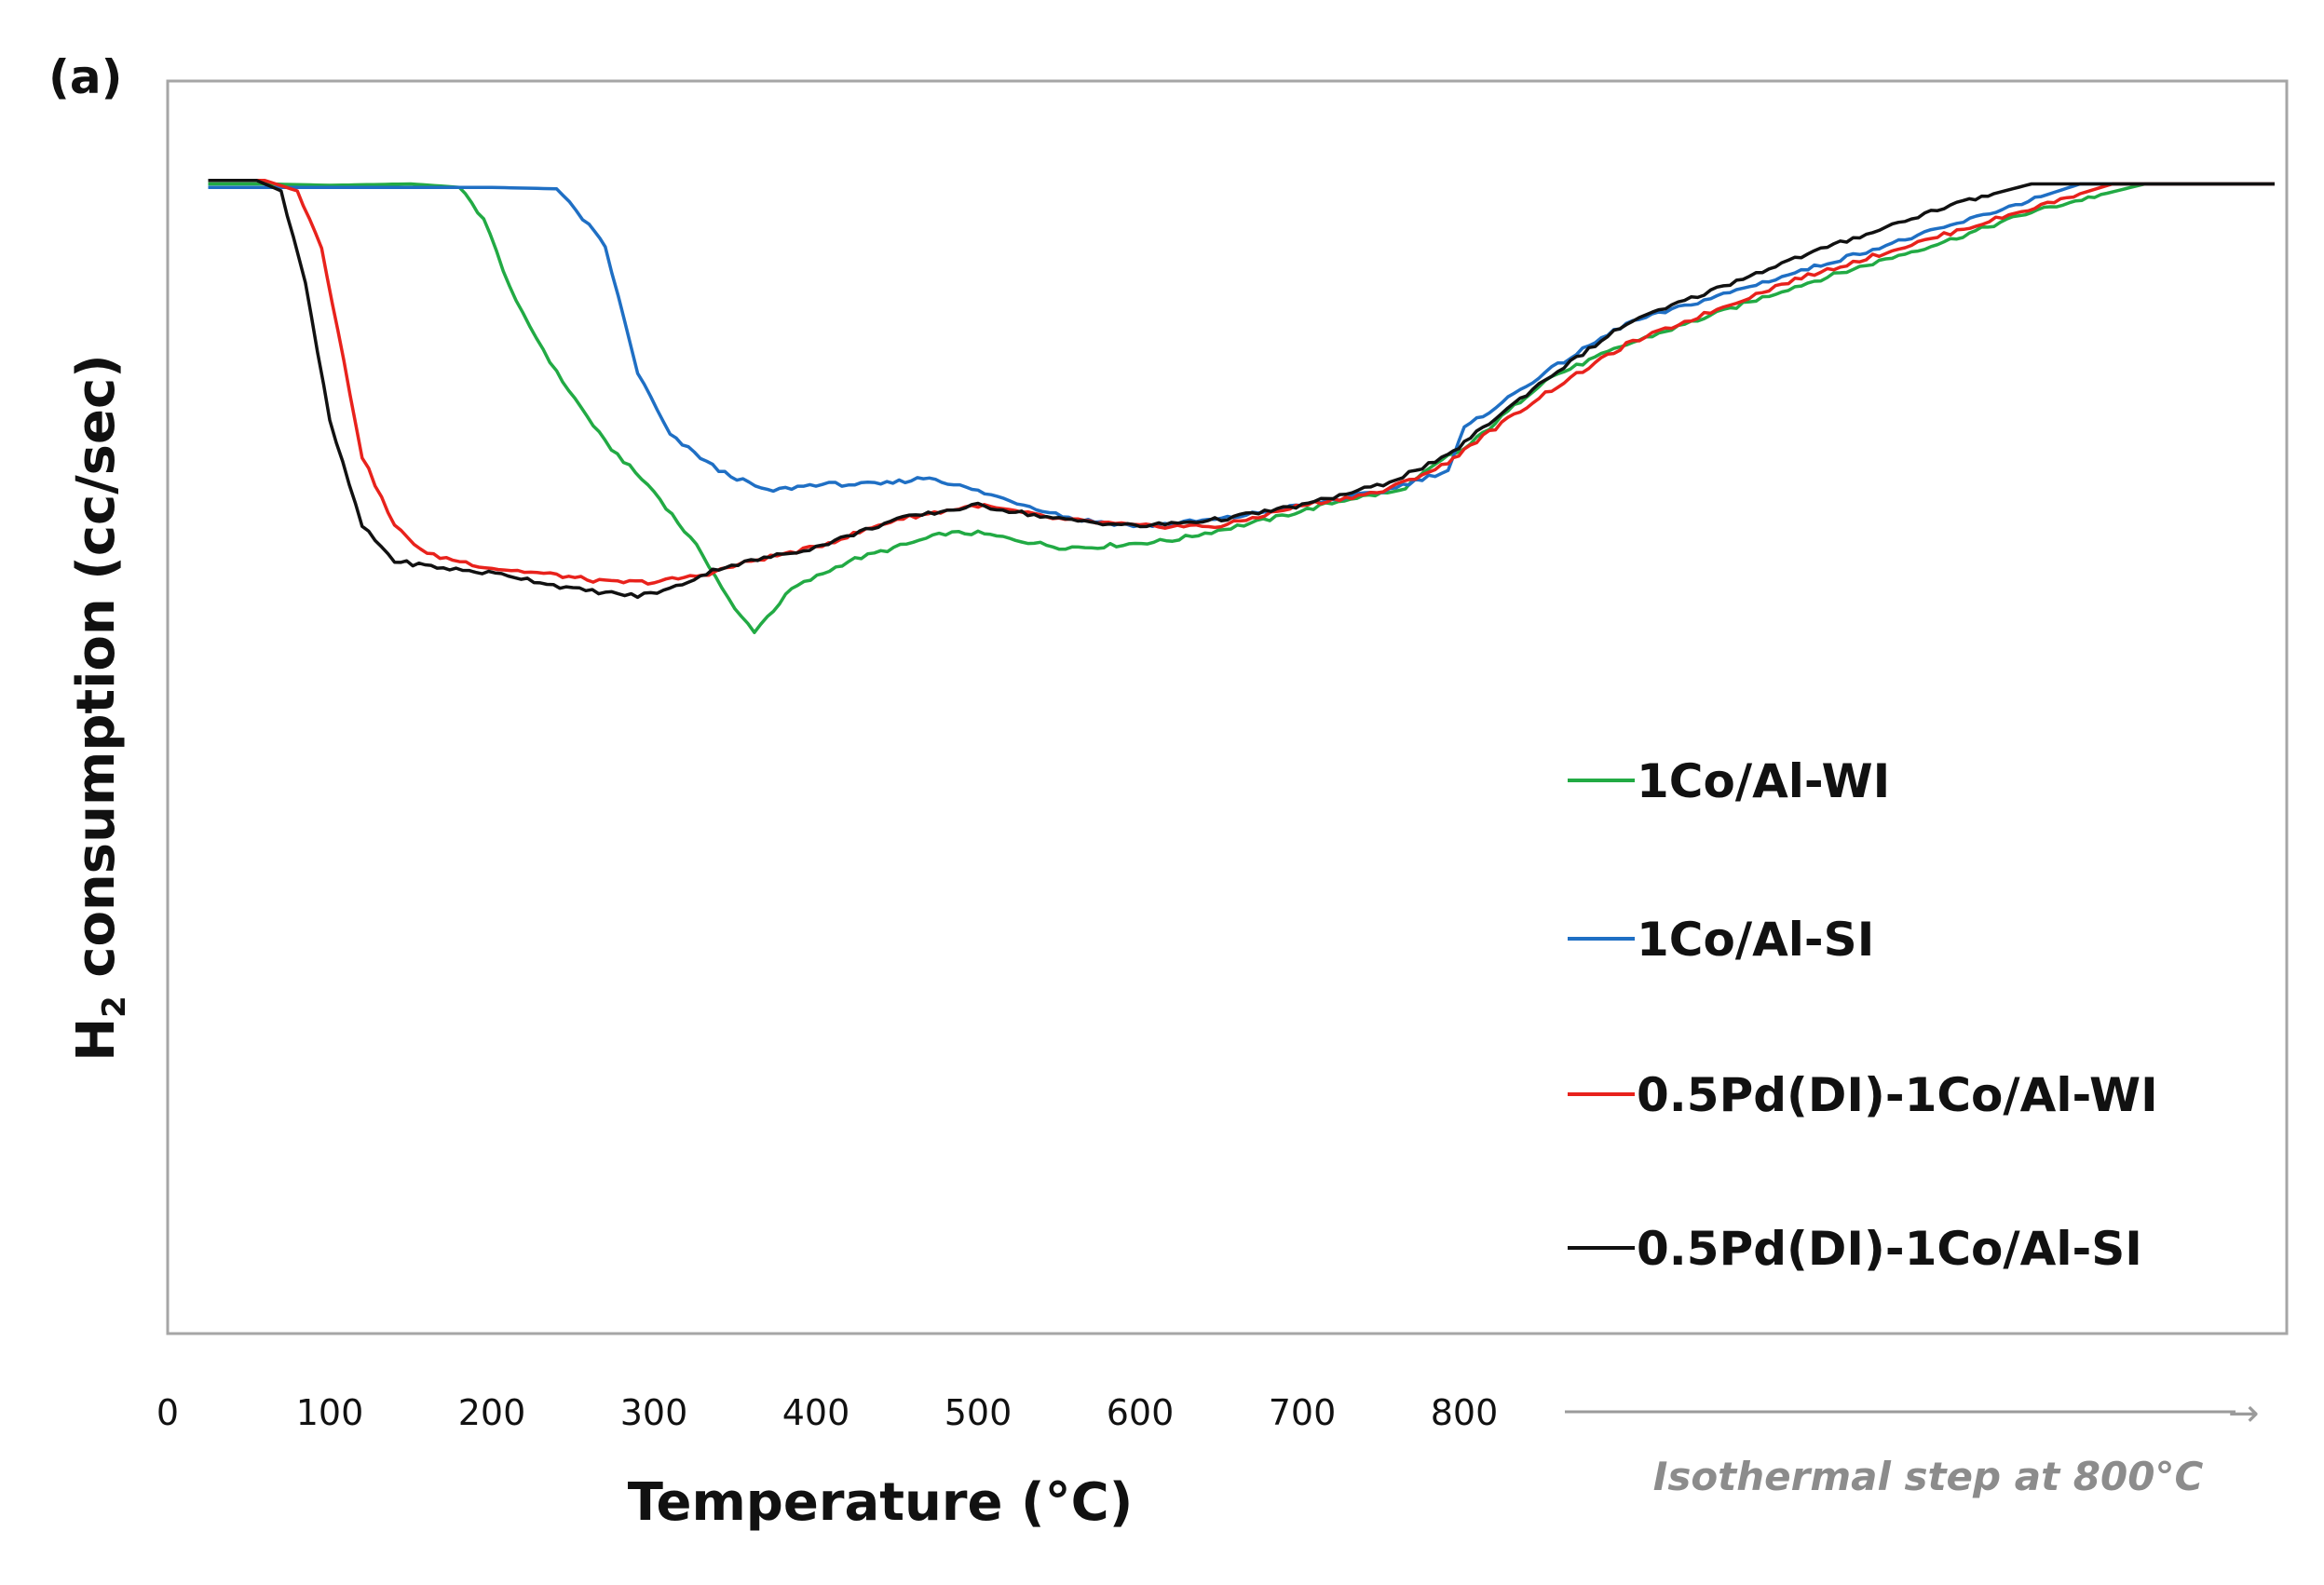 This screenshot has height=1585, width=2324. What do you see at coordinates (96, 675) in the screenshot?
I see `y-axis-label-rest: consumption (cc/sec)` at bounding box center [96, 675].